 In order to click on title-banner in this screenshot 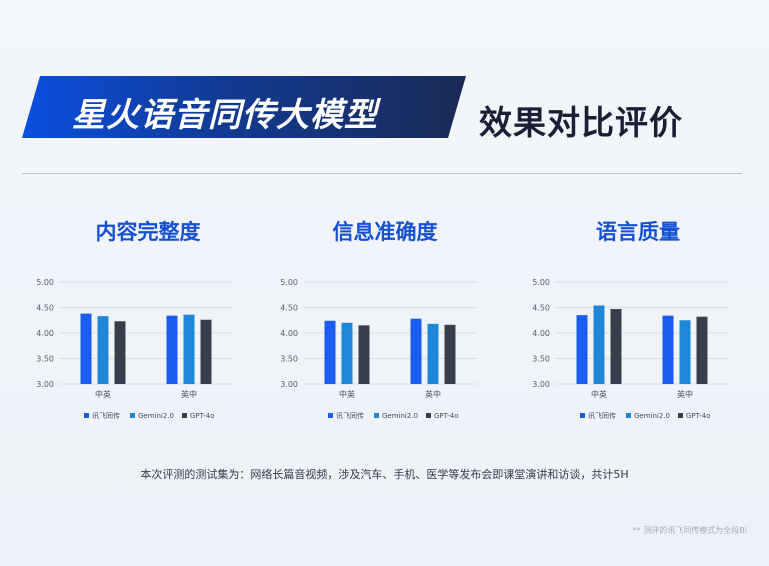, I will do `click(244, 107)`.